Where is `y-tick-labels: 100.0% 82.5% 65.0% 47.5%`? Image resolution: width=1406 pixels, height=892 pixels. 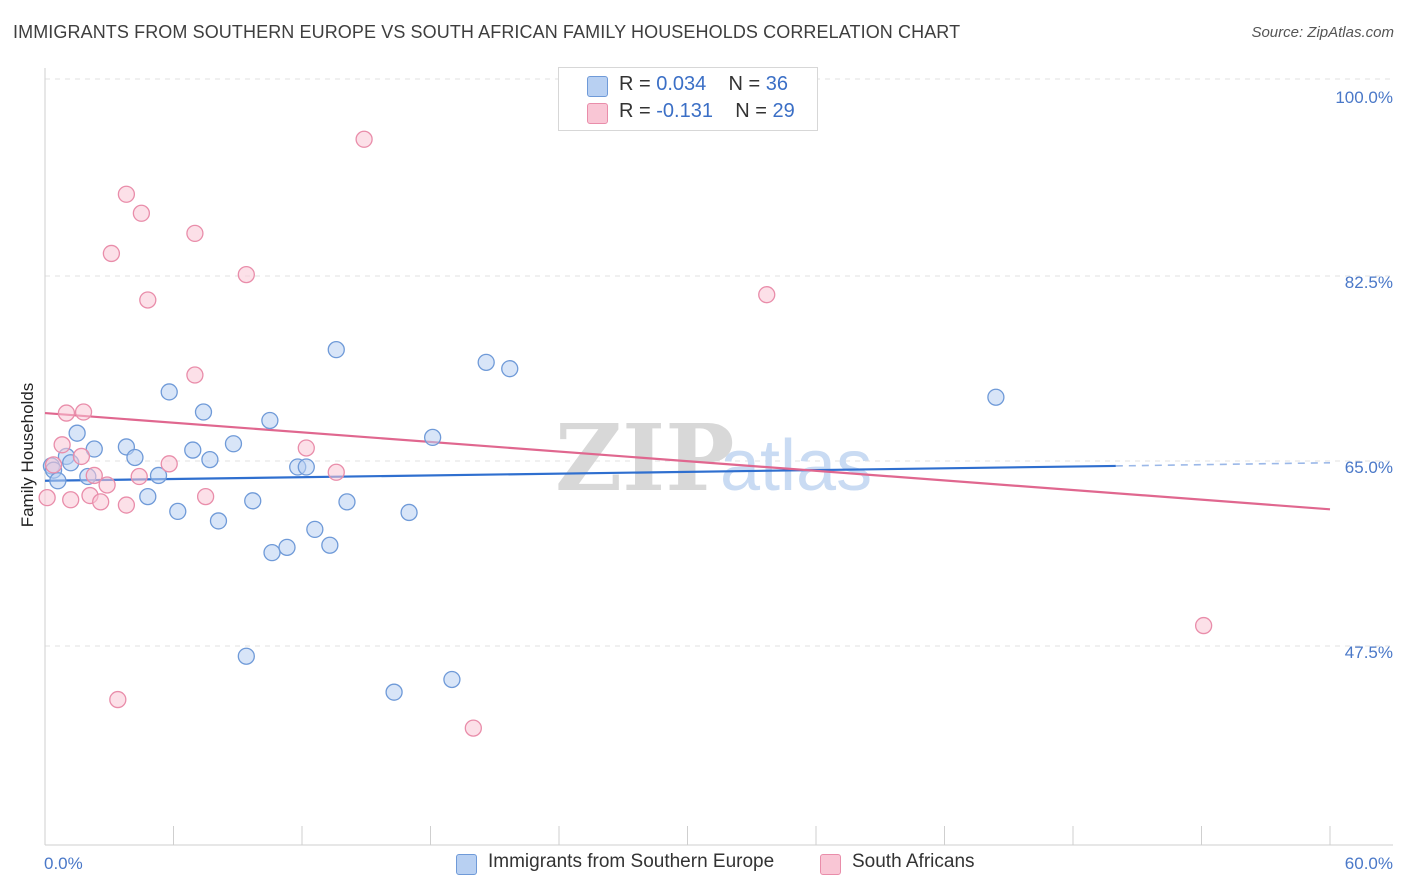 y-tick-labels: 100.0% 82.5% 65.0% 47.5% is located at coordinates (1364, 375).